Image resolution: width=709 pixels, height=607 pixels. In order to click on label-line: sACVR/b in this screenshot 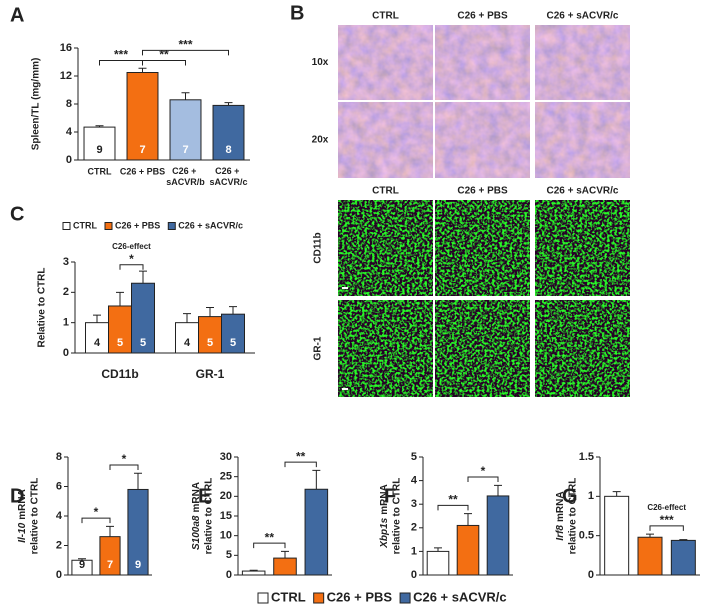, I will do `click(185, 182)`.